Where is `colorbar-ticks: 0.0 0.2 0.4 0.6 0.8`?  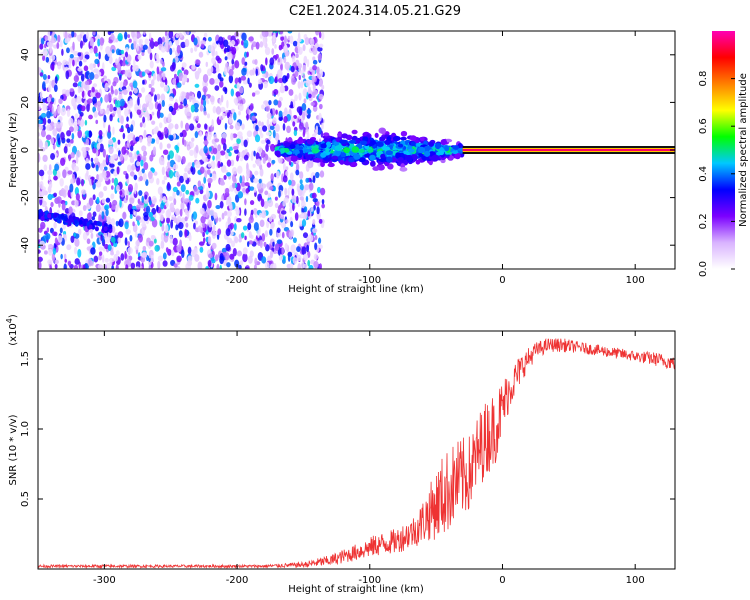
colorbar-ticks: 0.0 0.2 0.4 0.6 0.8 is located at coordinates (716, 174).